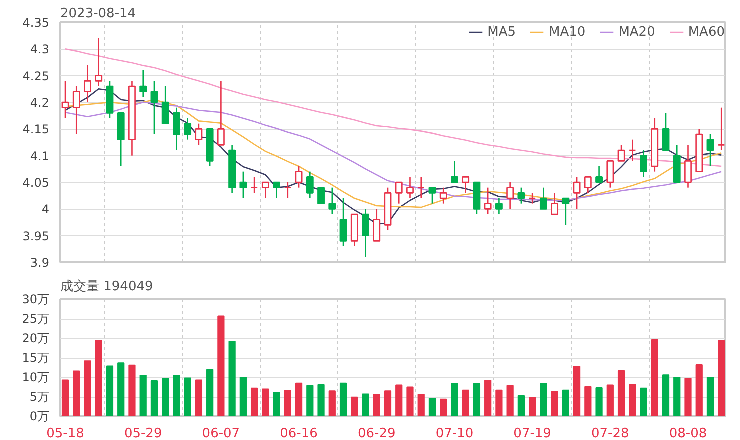  What do you see at coordinates (36, 183) in the screenshot?
I see `y-tick-label: 4.05` at bounding box center [36, 183].